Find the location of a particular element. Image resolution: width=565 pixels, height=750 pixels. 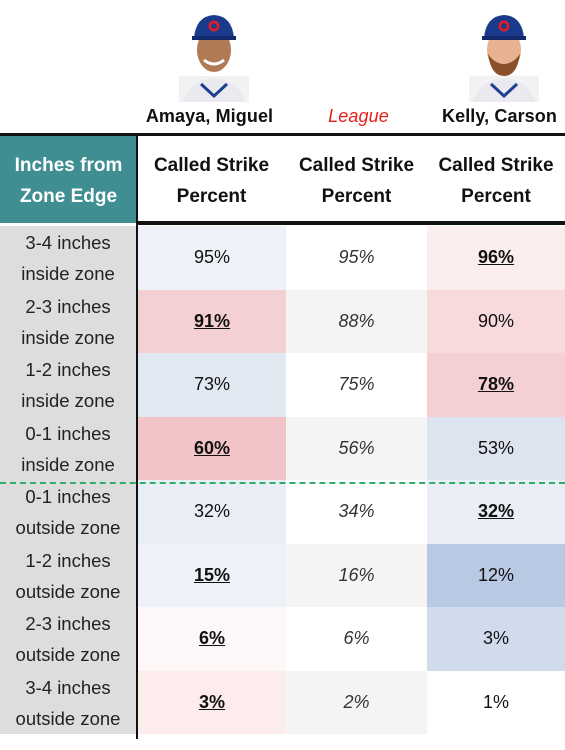

table-row: 0-1 inches inside zone 60% 56% 53% is located at coordinates (282, 448).